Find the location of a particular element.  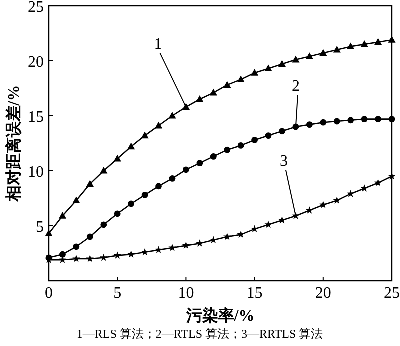

y-axis-title: 相对距离误差/% is located at coordinates (13, 144).